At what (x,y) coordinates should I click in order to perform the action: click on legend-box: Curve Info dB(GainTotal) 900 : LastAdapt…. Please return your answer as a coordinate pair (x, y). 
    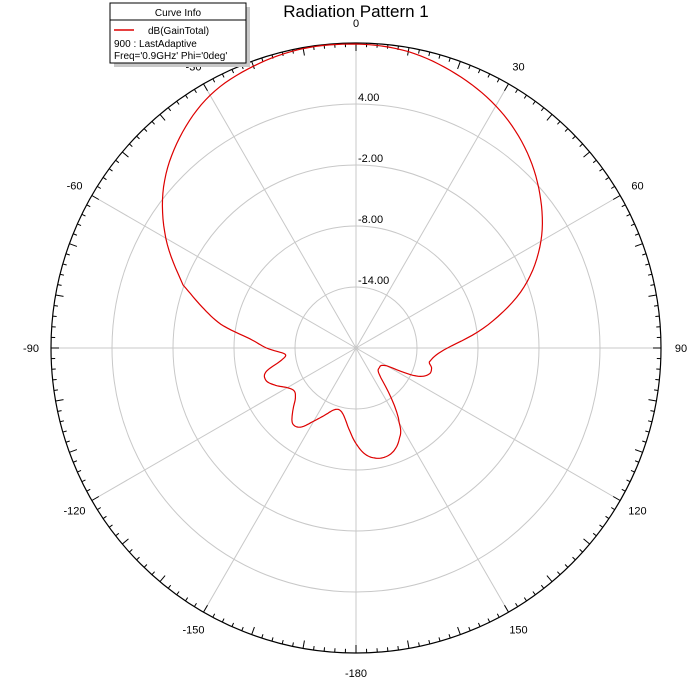
    Looking at the image, I should click on (179, 34).